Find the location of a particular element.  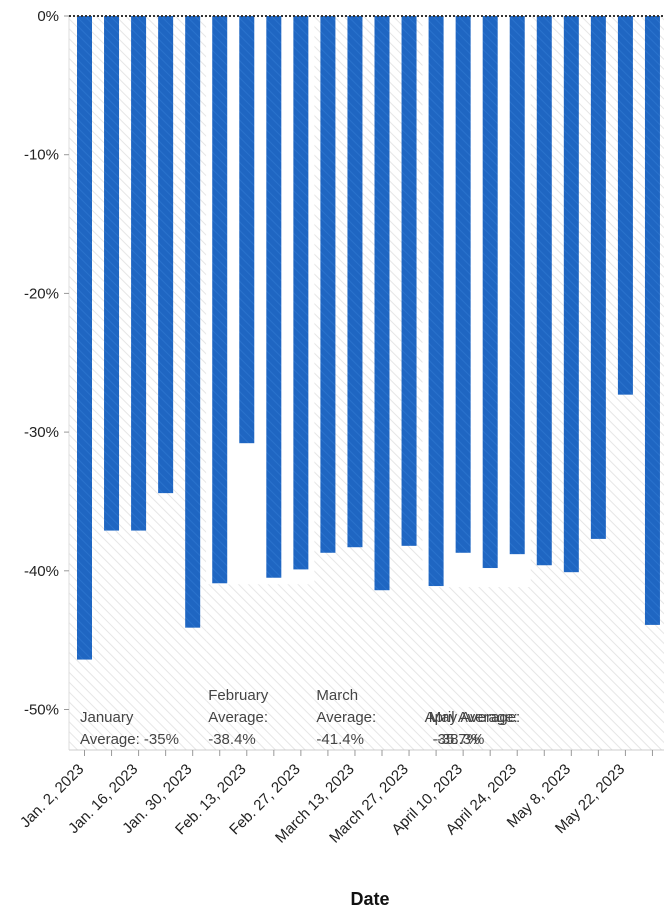

month-band-lower-hatch-april is located at coordinates (476, 668).